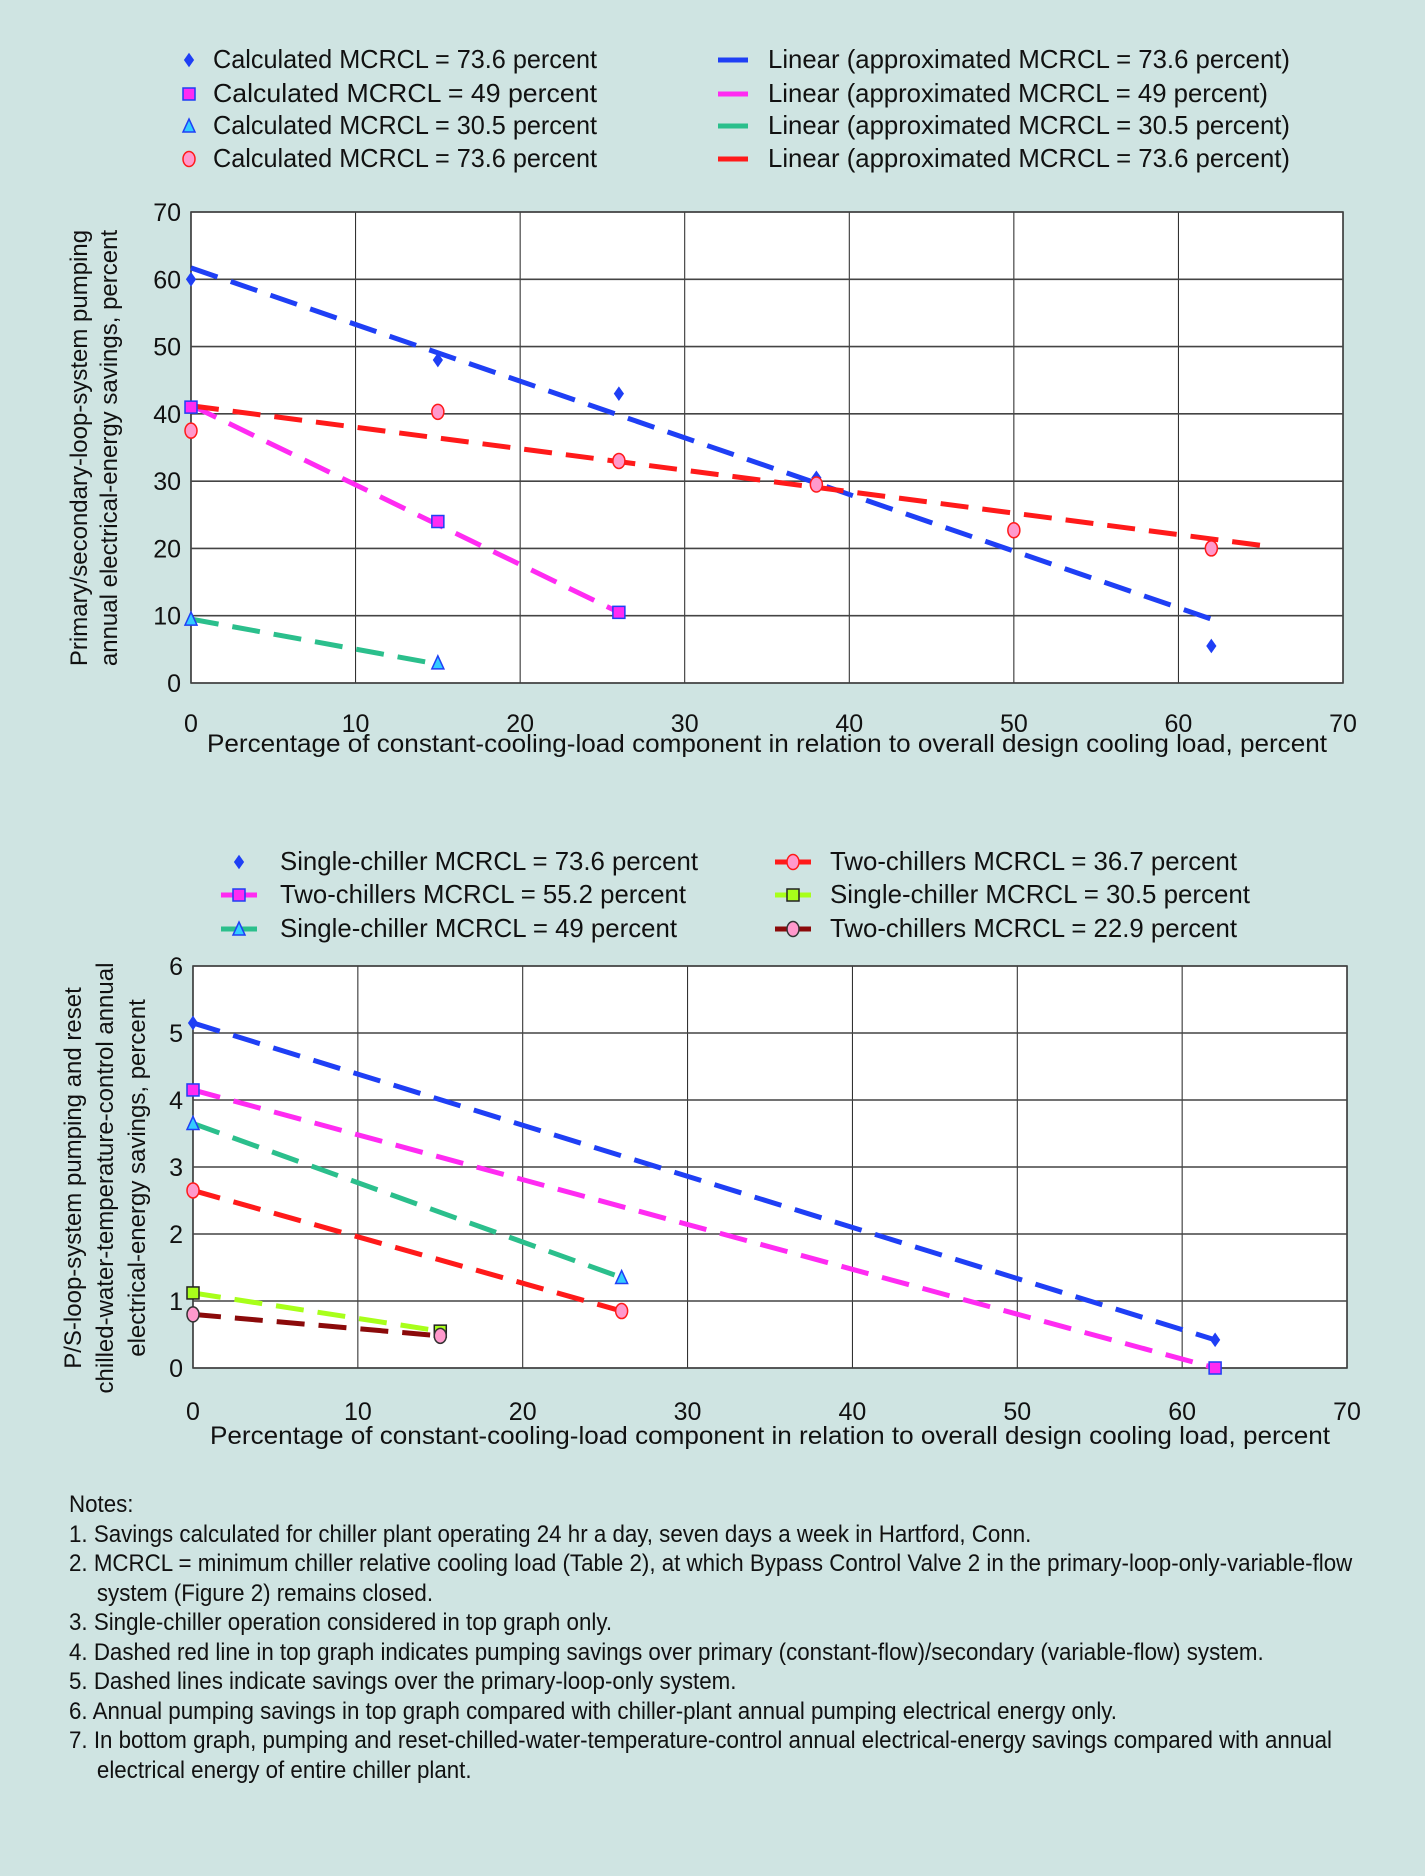  What do you see at coordinates (479, 928) in the screenshot?
I see `legend-label: Single-chiller MCRCL = 49 percent` at bounding box center [479, 928].